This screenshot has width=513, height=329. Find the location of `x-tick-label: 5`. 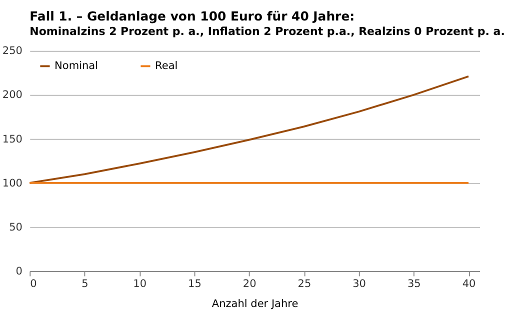

x-tick-label: 5 is located at coordinates (85, 284).